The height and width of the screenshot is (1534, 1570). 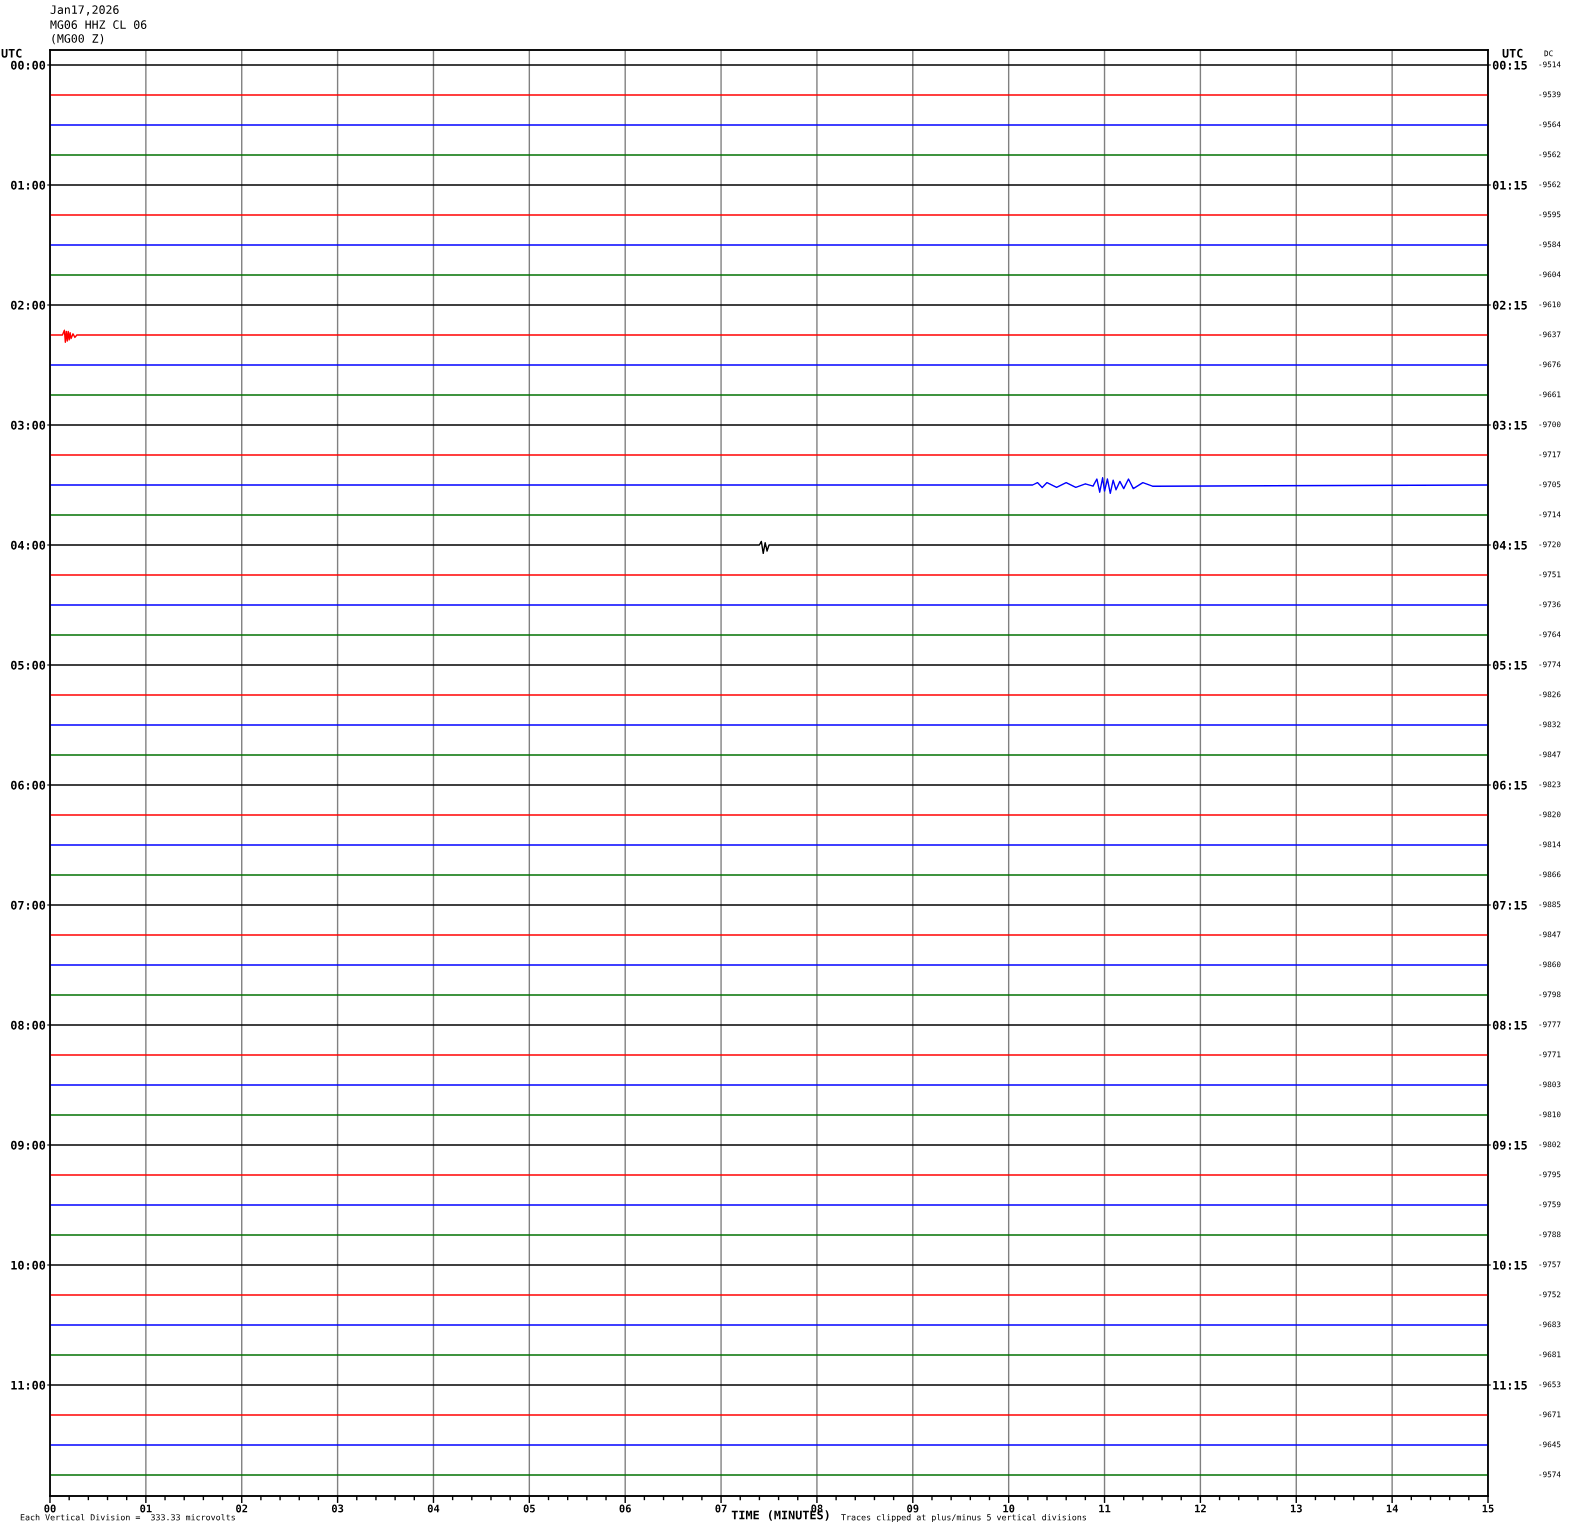 I want to click on y2-tick-label: 02:15, so click(x=1509, y=305).